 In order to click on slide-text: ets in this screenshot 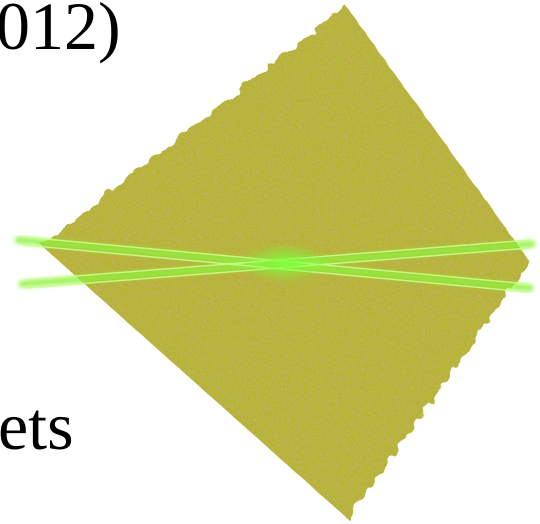, I will do `click(37, 426)`.